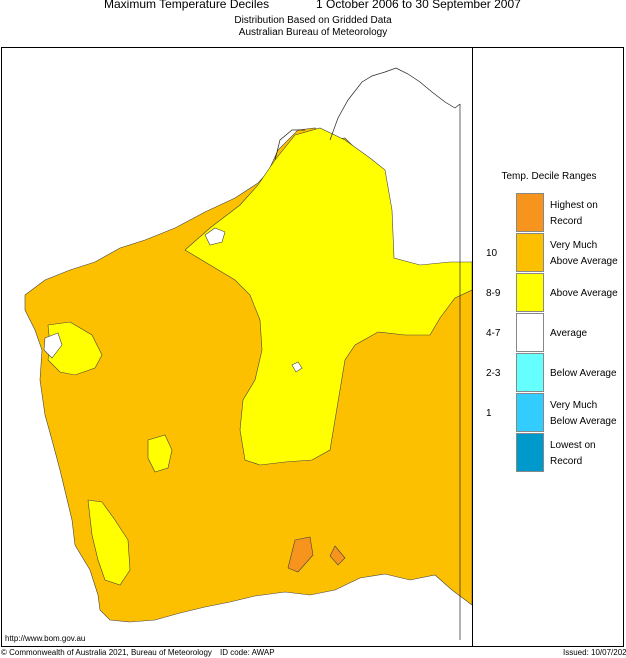 The height and width of the screenshot is (658, 626). What do you see at coordinates (530, 372) in the screenshot?
I see `legend-swatch-below` at bounding box center [530, 372].